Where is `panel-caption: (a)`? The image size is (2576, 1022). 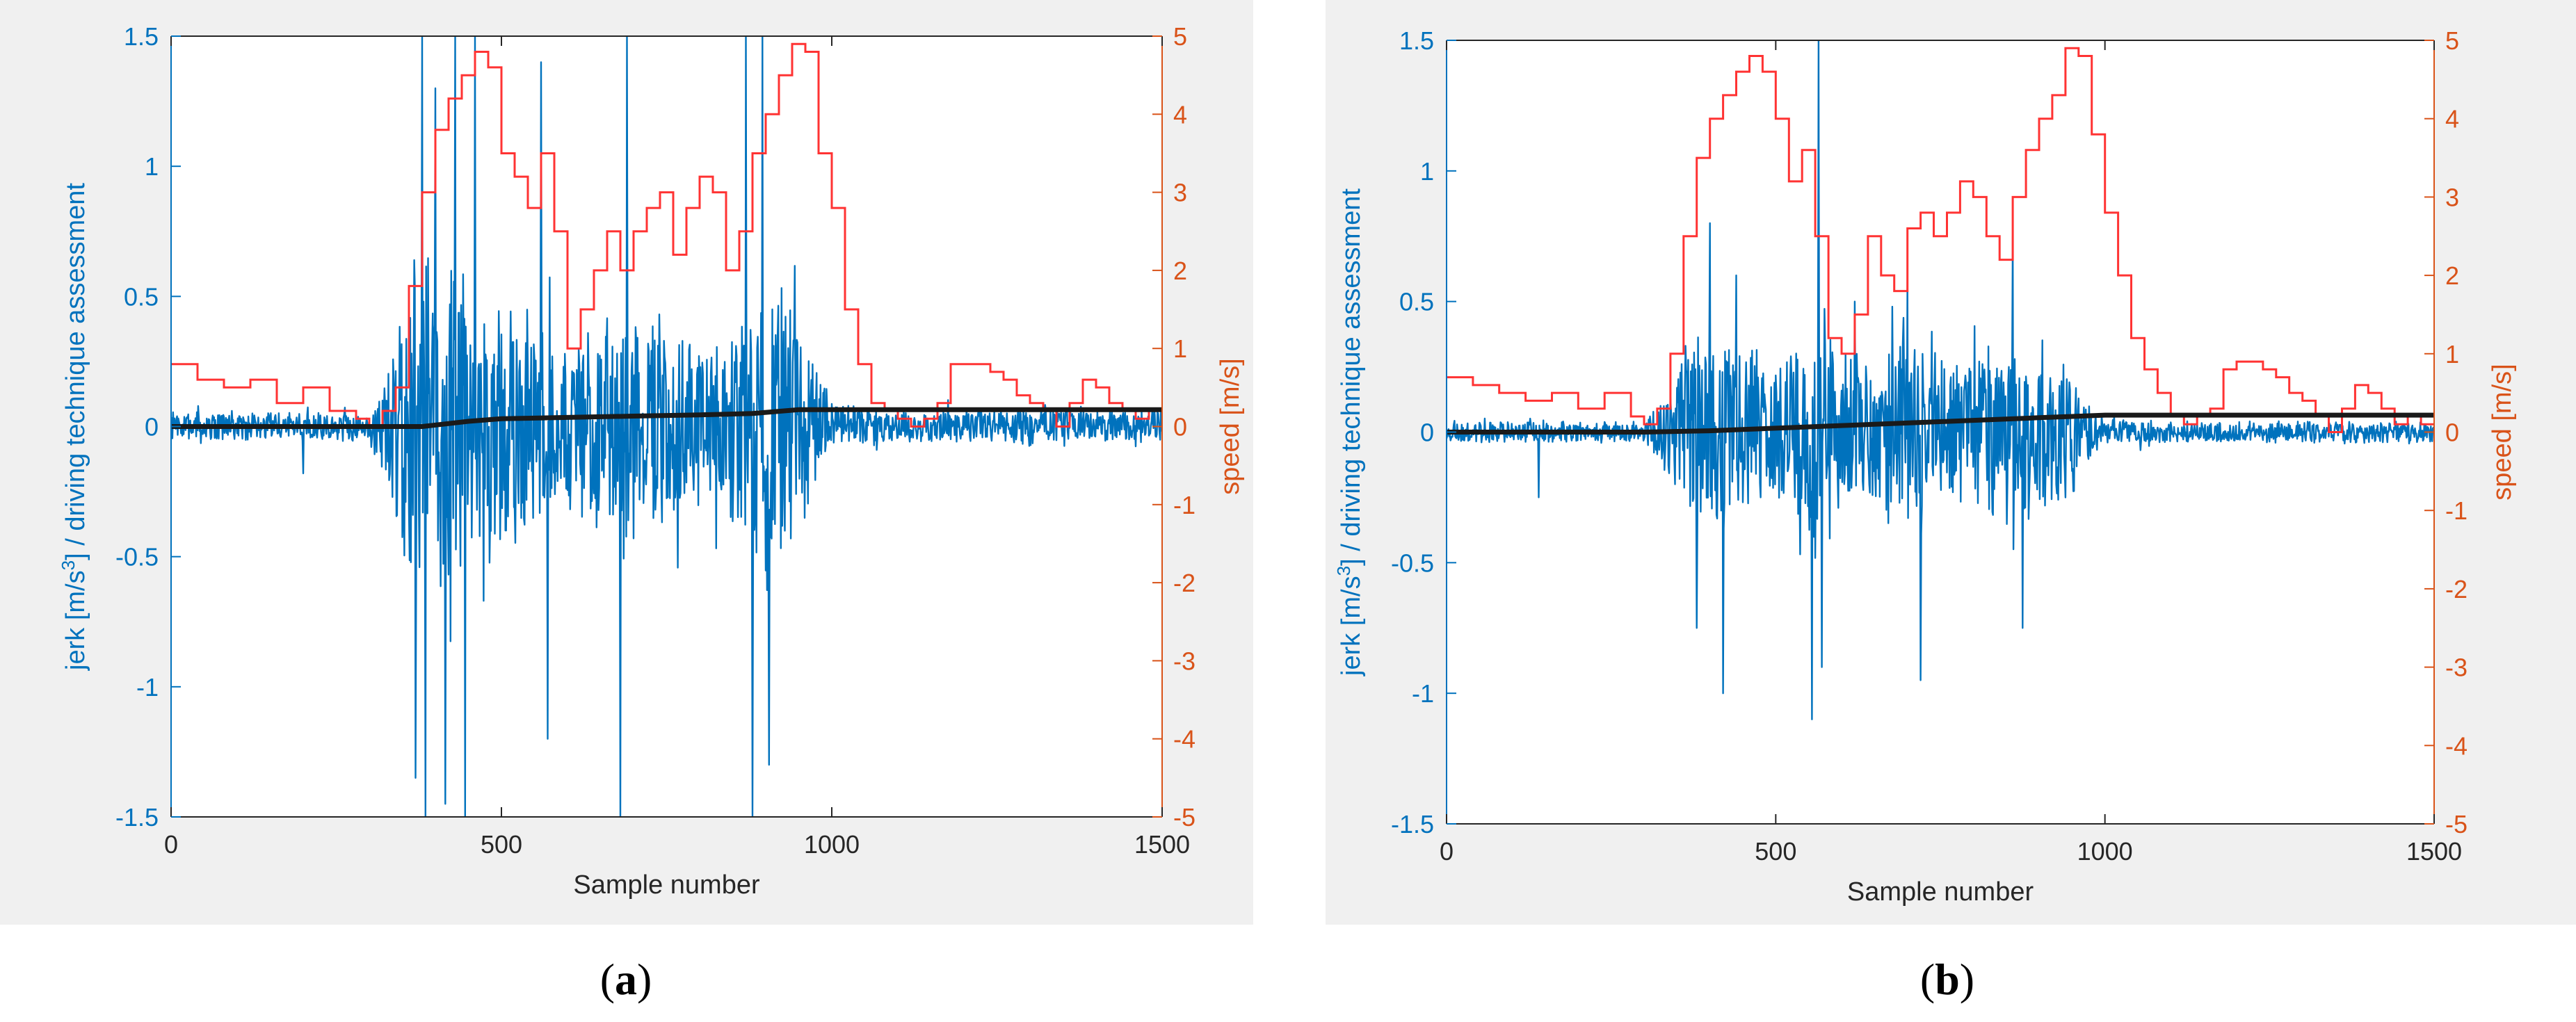
panel-caption: (a) is located at coordinates (626, 979).